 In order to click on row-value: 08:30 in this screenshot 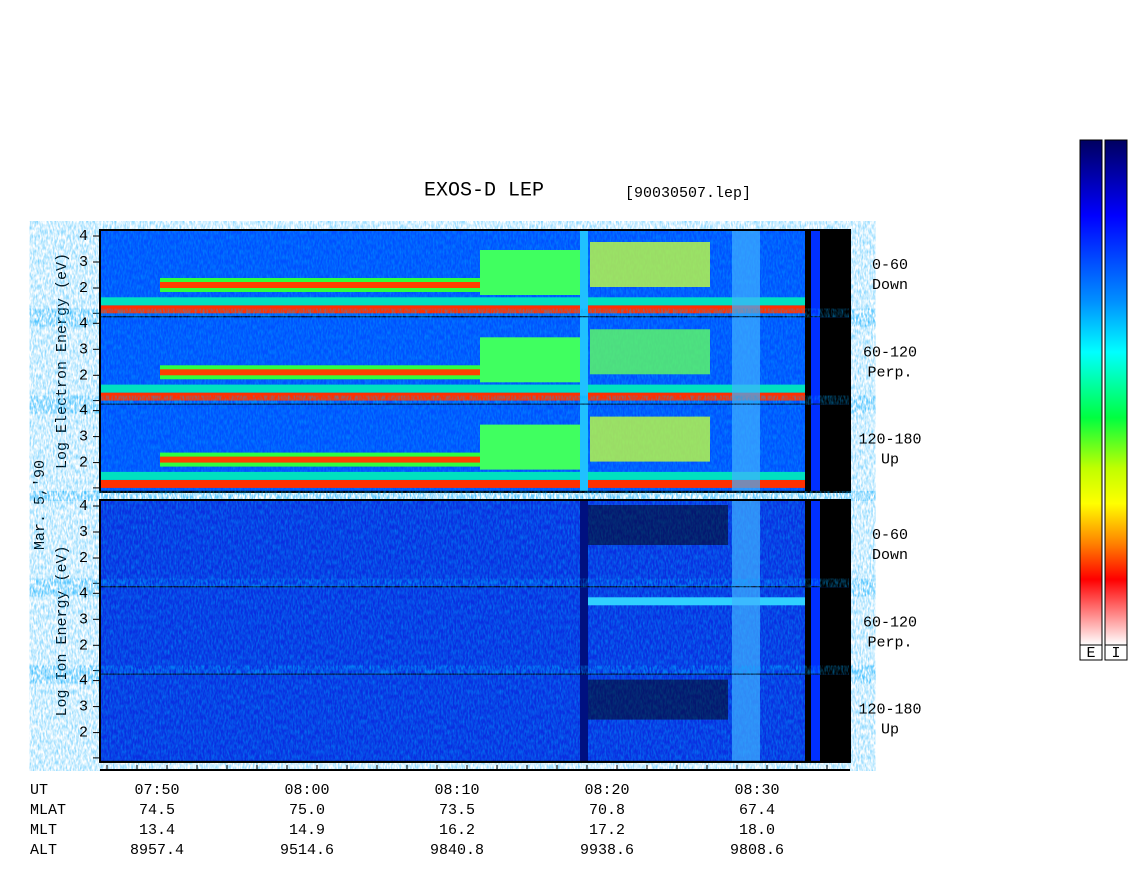, I will do `click(756, 790)`.